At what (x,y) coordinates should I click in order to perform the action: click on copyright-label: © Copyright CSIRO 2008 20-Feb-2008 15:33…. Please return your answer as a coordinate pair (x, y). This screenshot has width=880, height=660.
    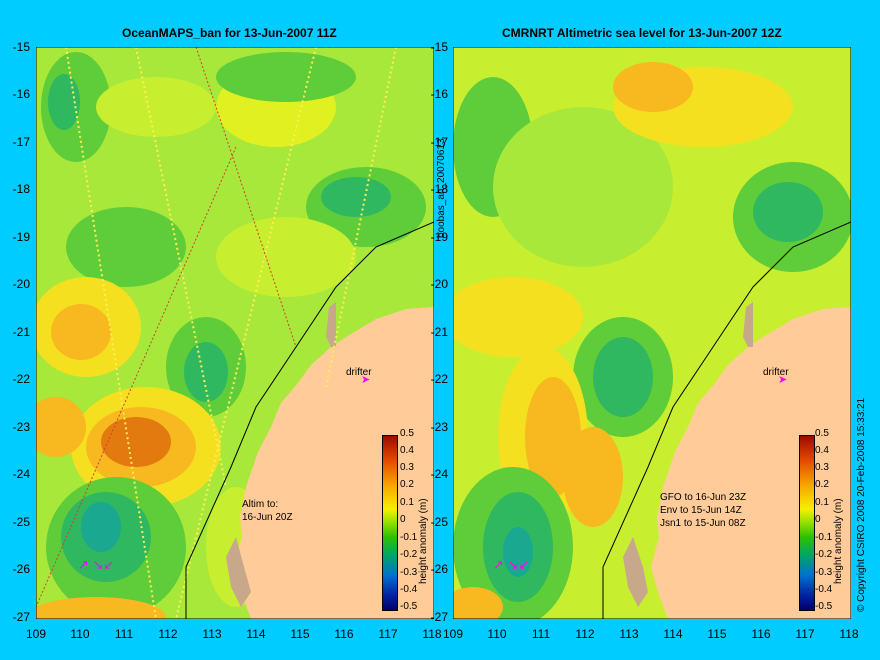
    Looking at the image, I should click on (861, 504).